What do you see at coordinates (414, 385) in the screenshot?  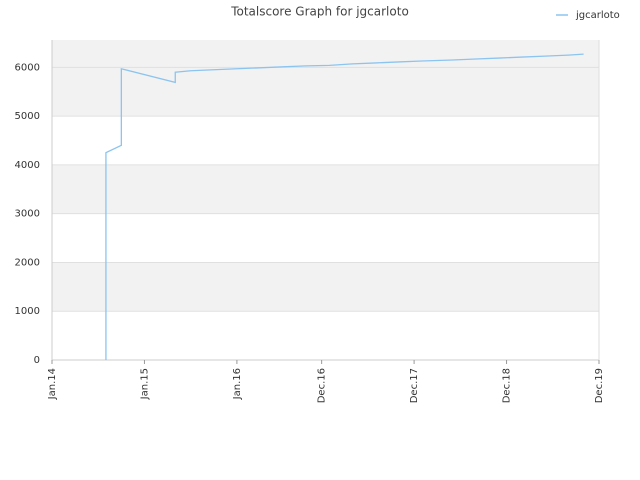 I see `x-tick-label: Dec.17` at bounding box center [414, 385].